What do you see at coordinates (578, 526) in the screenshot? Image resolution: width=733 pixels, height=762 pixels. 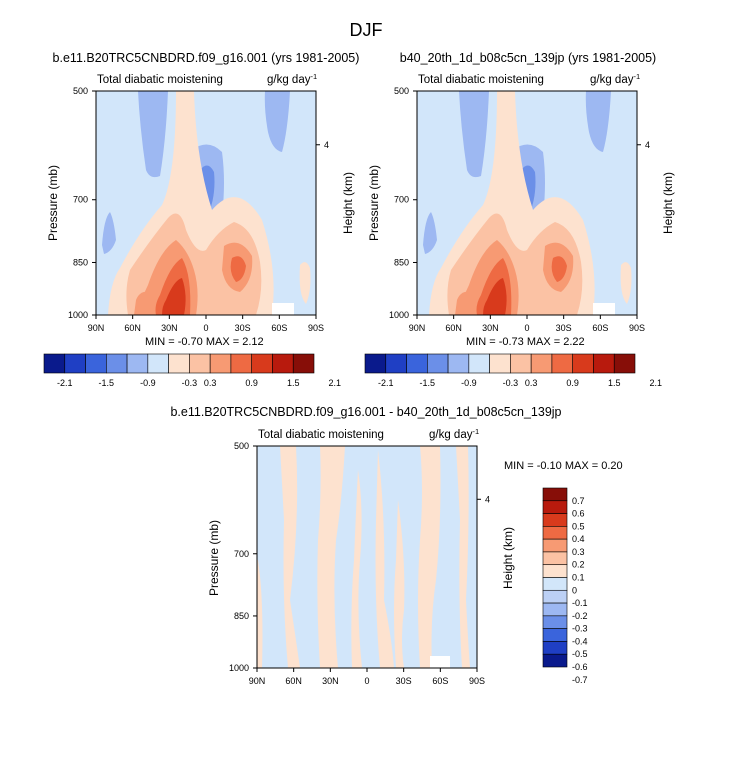 I see `colorbar-label: 0.5` at bounding box center [578, 526].